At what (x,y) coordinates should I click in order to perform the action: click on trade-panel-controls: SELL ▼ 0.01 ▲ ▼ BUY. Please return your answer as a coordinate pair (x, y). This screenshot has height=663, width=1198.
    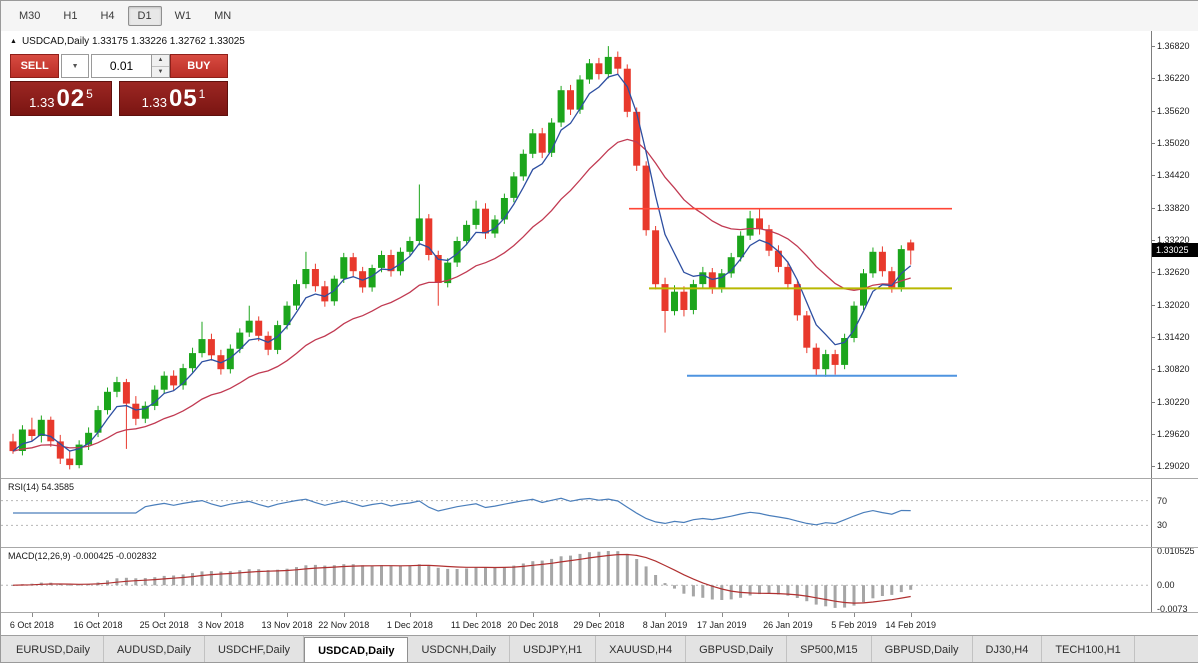
    Looking at the image, I should click on (119, 66).